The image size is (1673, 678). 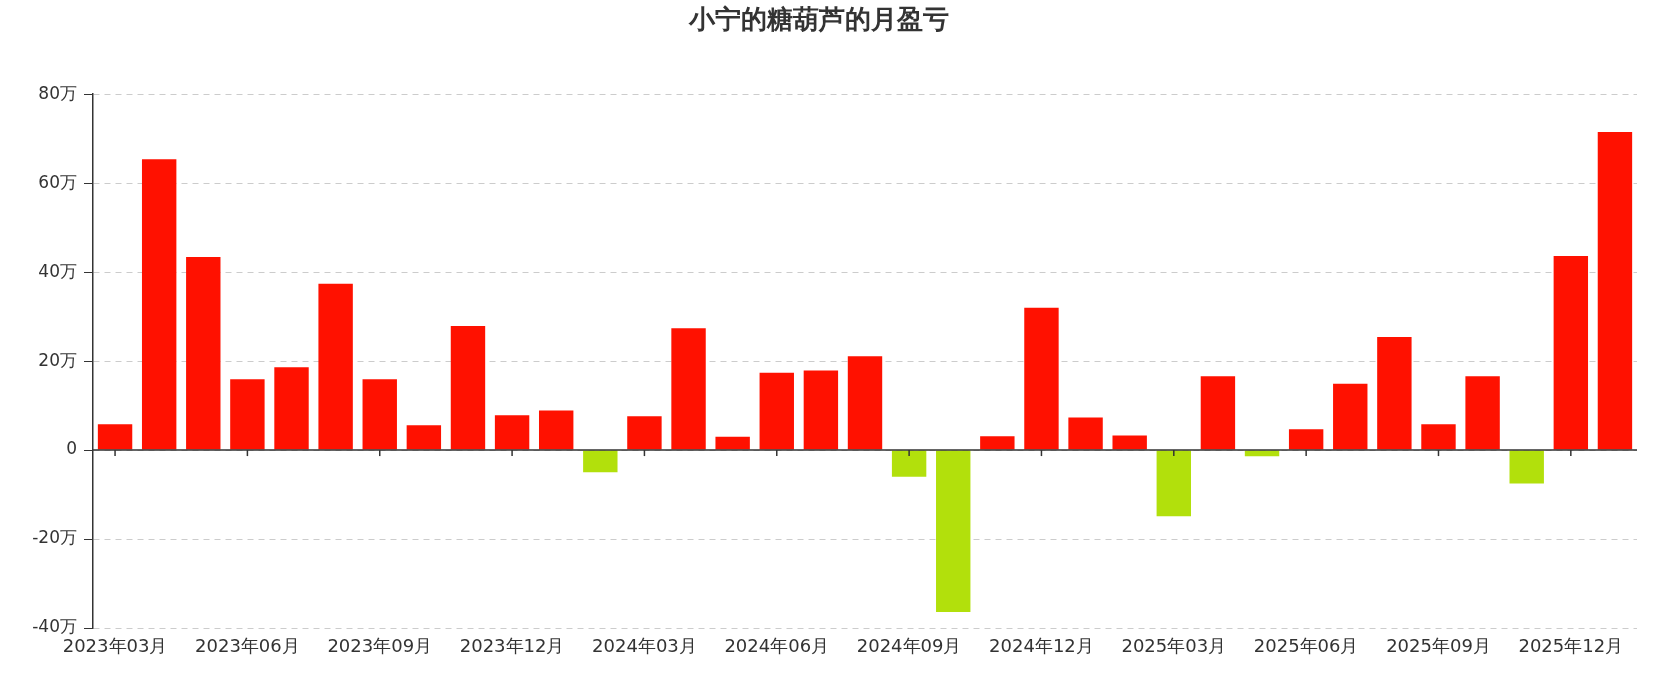 What do you see at coordinates (57, 270) in the screenshot?
I see `y-tick-label: 40万` at bounding box center [57, 270].